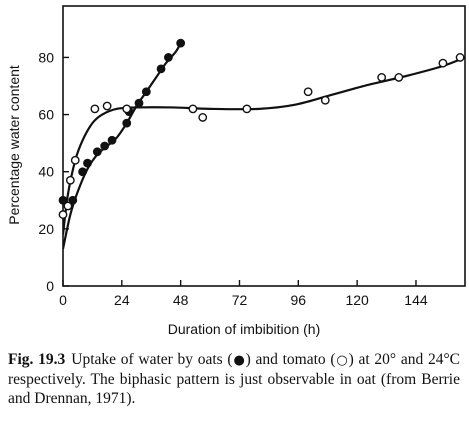  Describe the element at coordinates (357, 300) in the screenshot. I see `x-tick-label: 120` at that location.